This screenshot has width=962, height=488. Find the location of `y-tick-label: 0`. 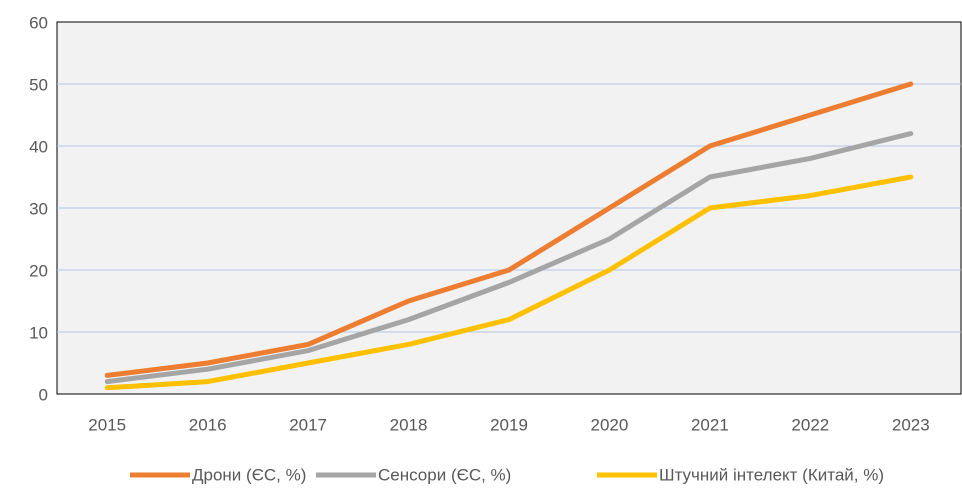

y-tick-label: 0 is located at coordinates (43, 394).